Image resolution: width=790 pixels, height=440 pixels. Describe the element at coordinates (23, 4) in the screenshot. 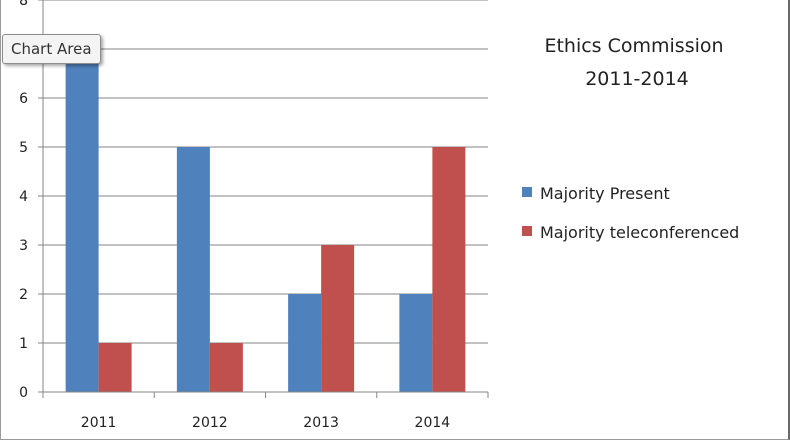

I see `y-tick-label: 8` at that location.